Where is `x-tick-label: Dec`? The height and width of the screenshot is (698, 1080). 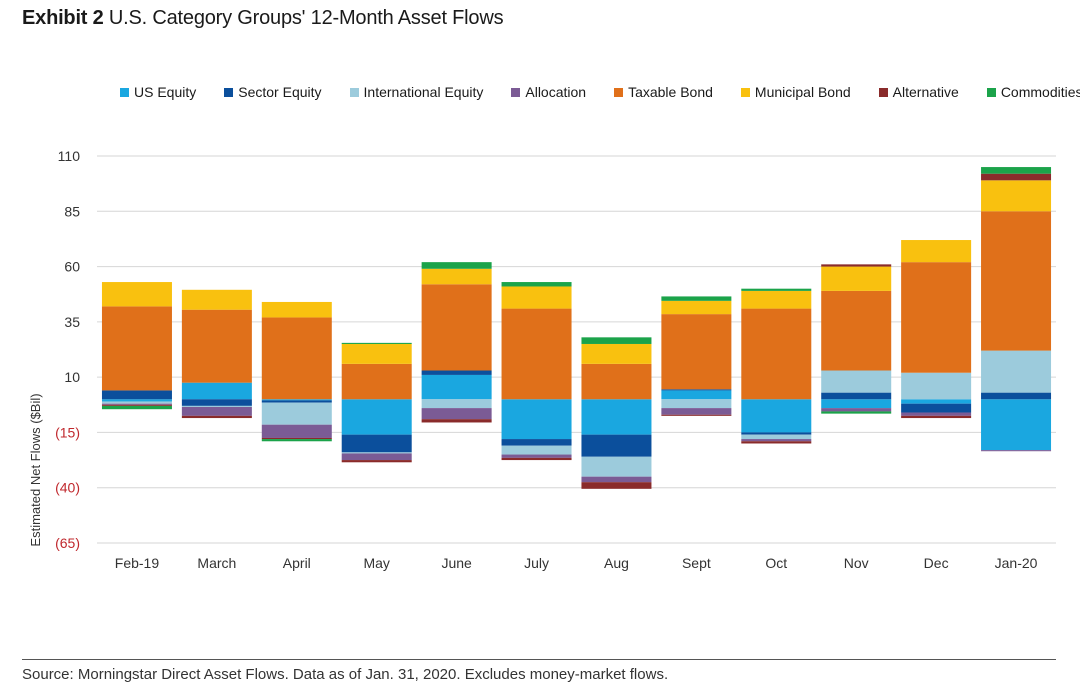 x-tick-label: Dec is located at coordinates (936, 563).